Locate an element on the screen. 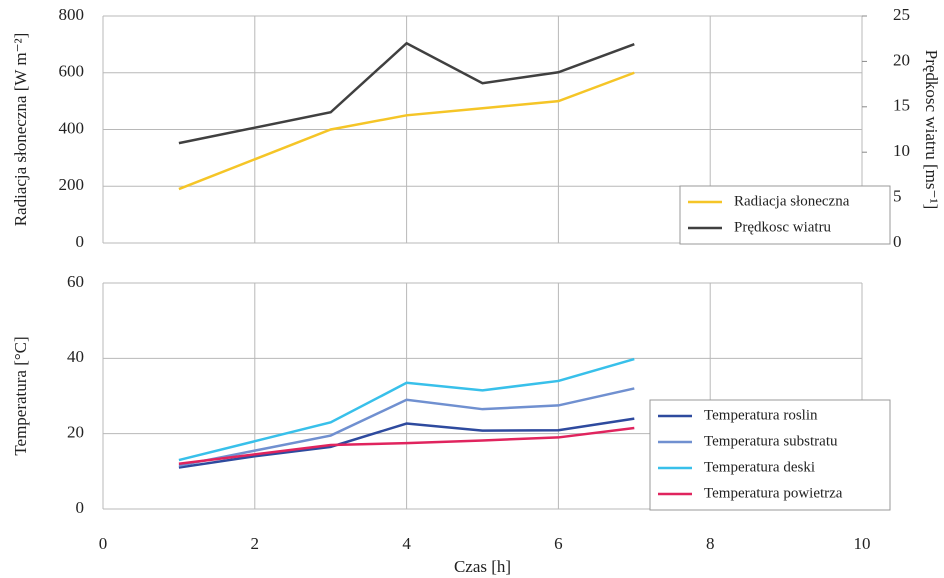 The width and height of the screenshot is (944, 578). y-tick-label: 600 is located at coordinates (72, 71).